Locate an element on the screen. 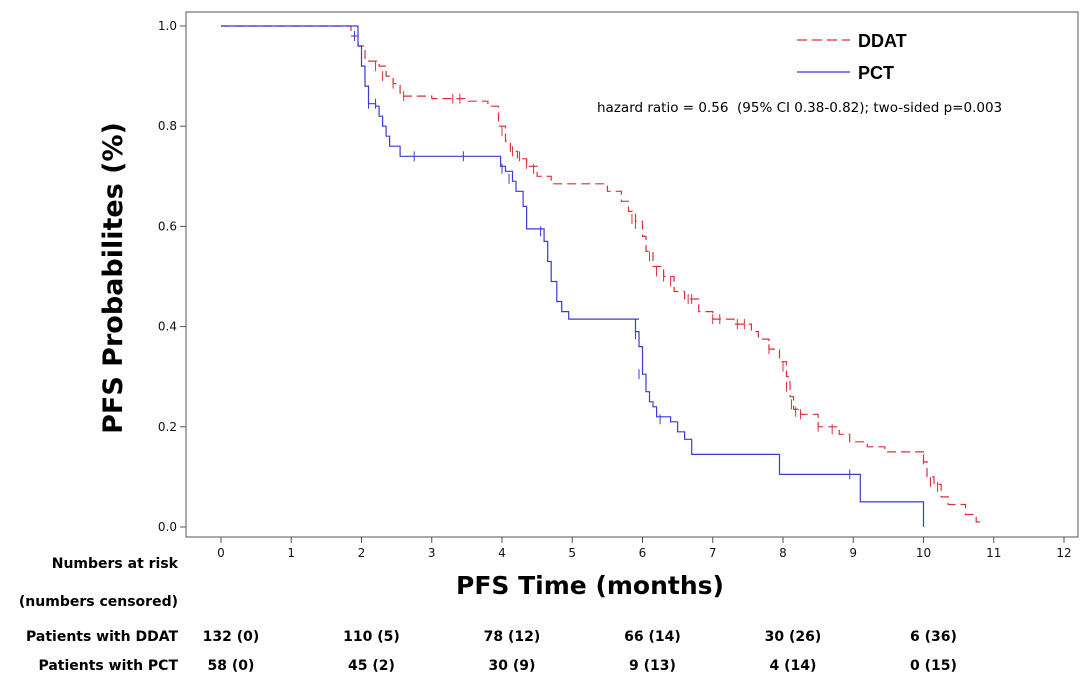  risk-cell: 4 (14) is located at coordinates (793, 666).